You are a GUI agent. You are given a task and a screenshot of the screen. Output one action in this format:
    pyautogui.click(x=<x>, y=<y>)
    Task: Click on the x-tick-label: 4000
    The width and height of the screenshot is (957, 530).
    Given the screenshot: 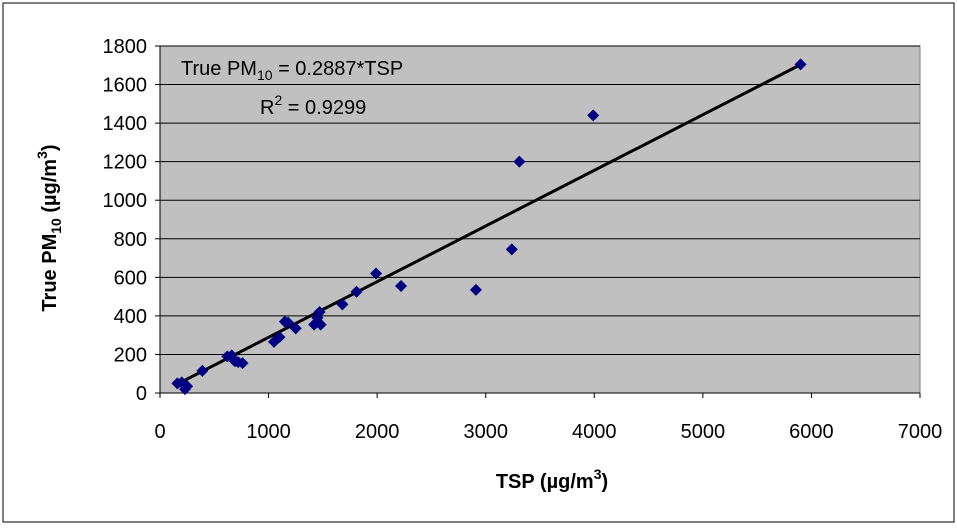 What is the action you would take?
    pyautogui.click(x=594, y=432)
    